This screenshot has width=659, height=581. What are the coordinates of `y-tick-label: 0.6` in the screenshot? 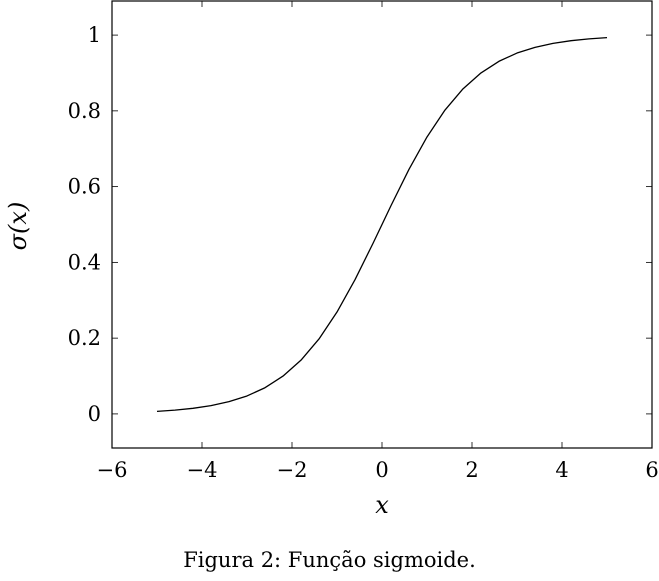 It's located at (84, 187).